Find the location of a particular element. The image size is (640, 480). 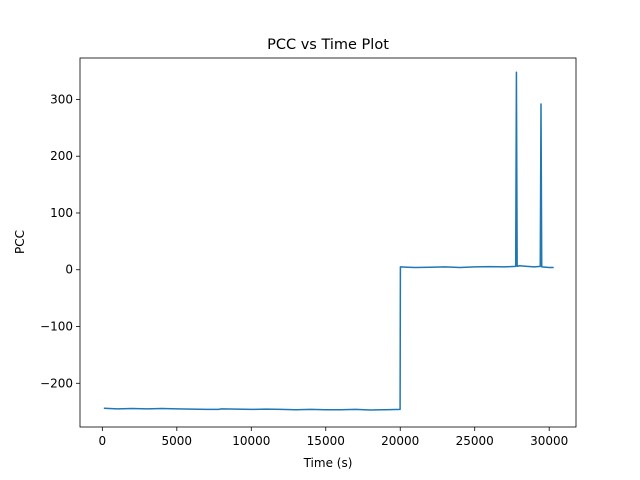

x-axis-ticks: 0 5000 10000 15000 20000 25000 30000 is located at coordinates (333, 437).